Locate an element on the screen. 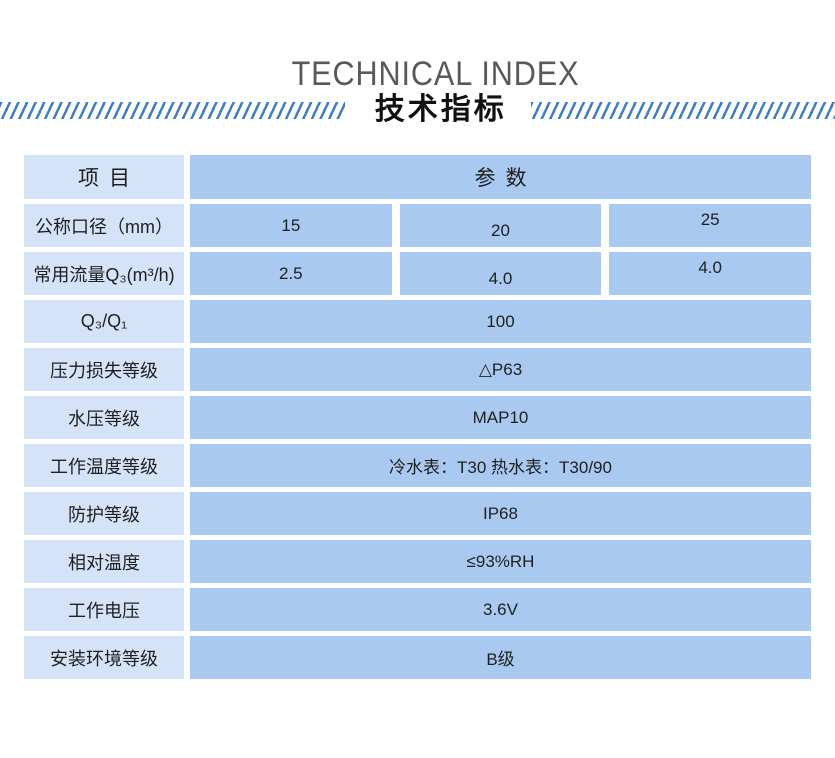  row-value: △P63 is located at coordinates (500, 369).